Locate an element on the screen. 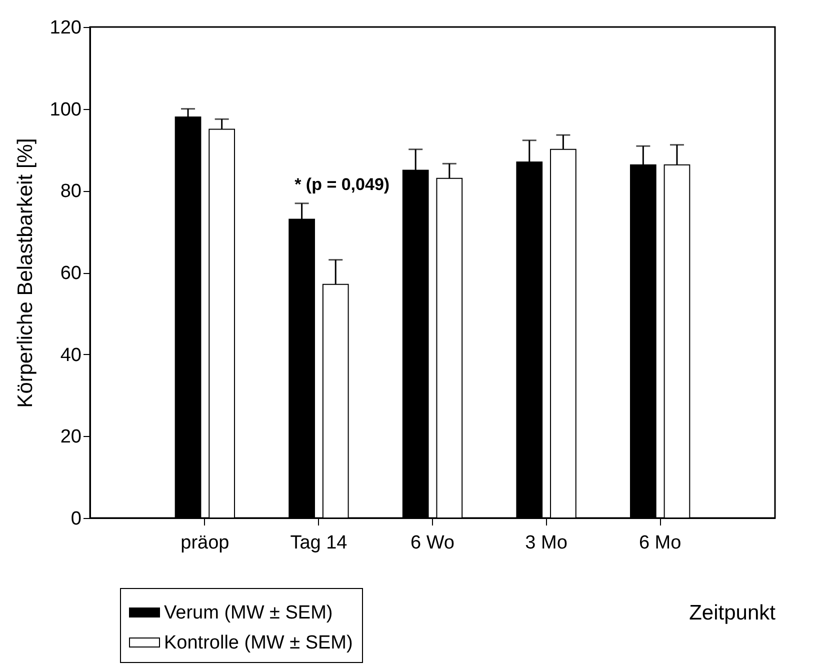  legend-label: Verum (MW ± SEM) is located at coordinates (248, 613).